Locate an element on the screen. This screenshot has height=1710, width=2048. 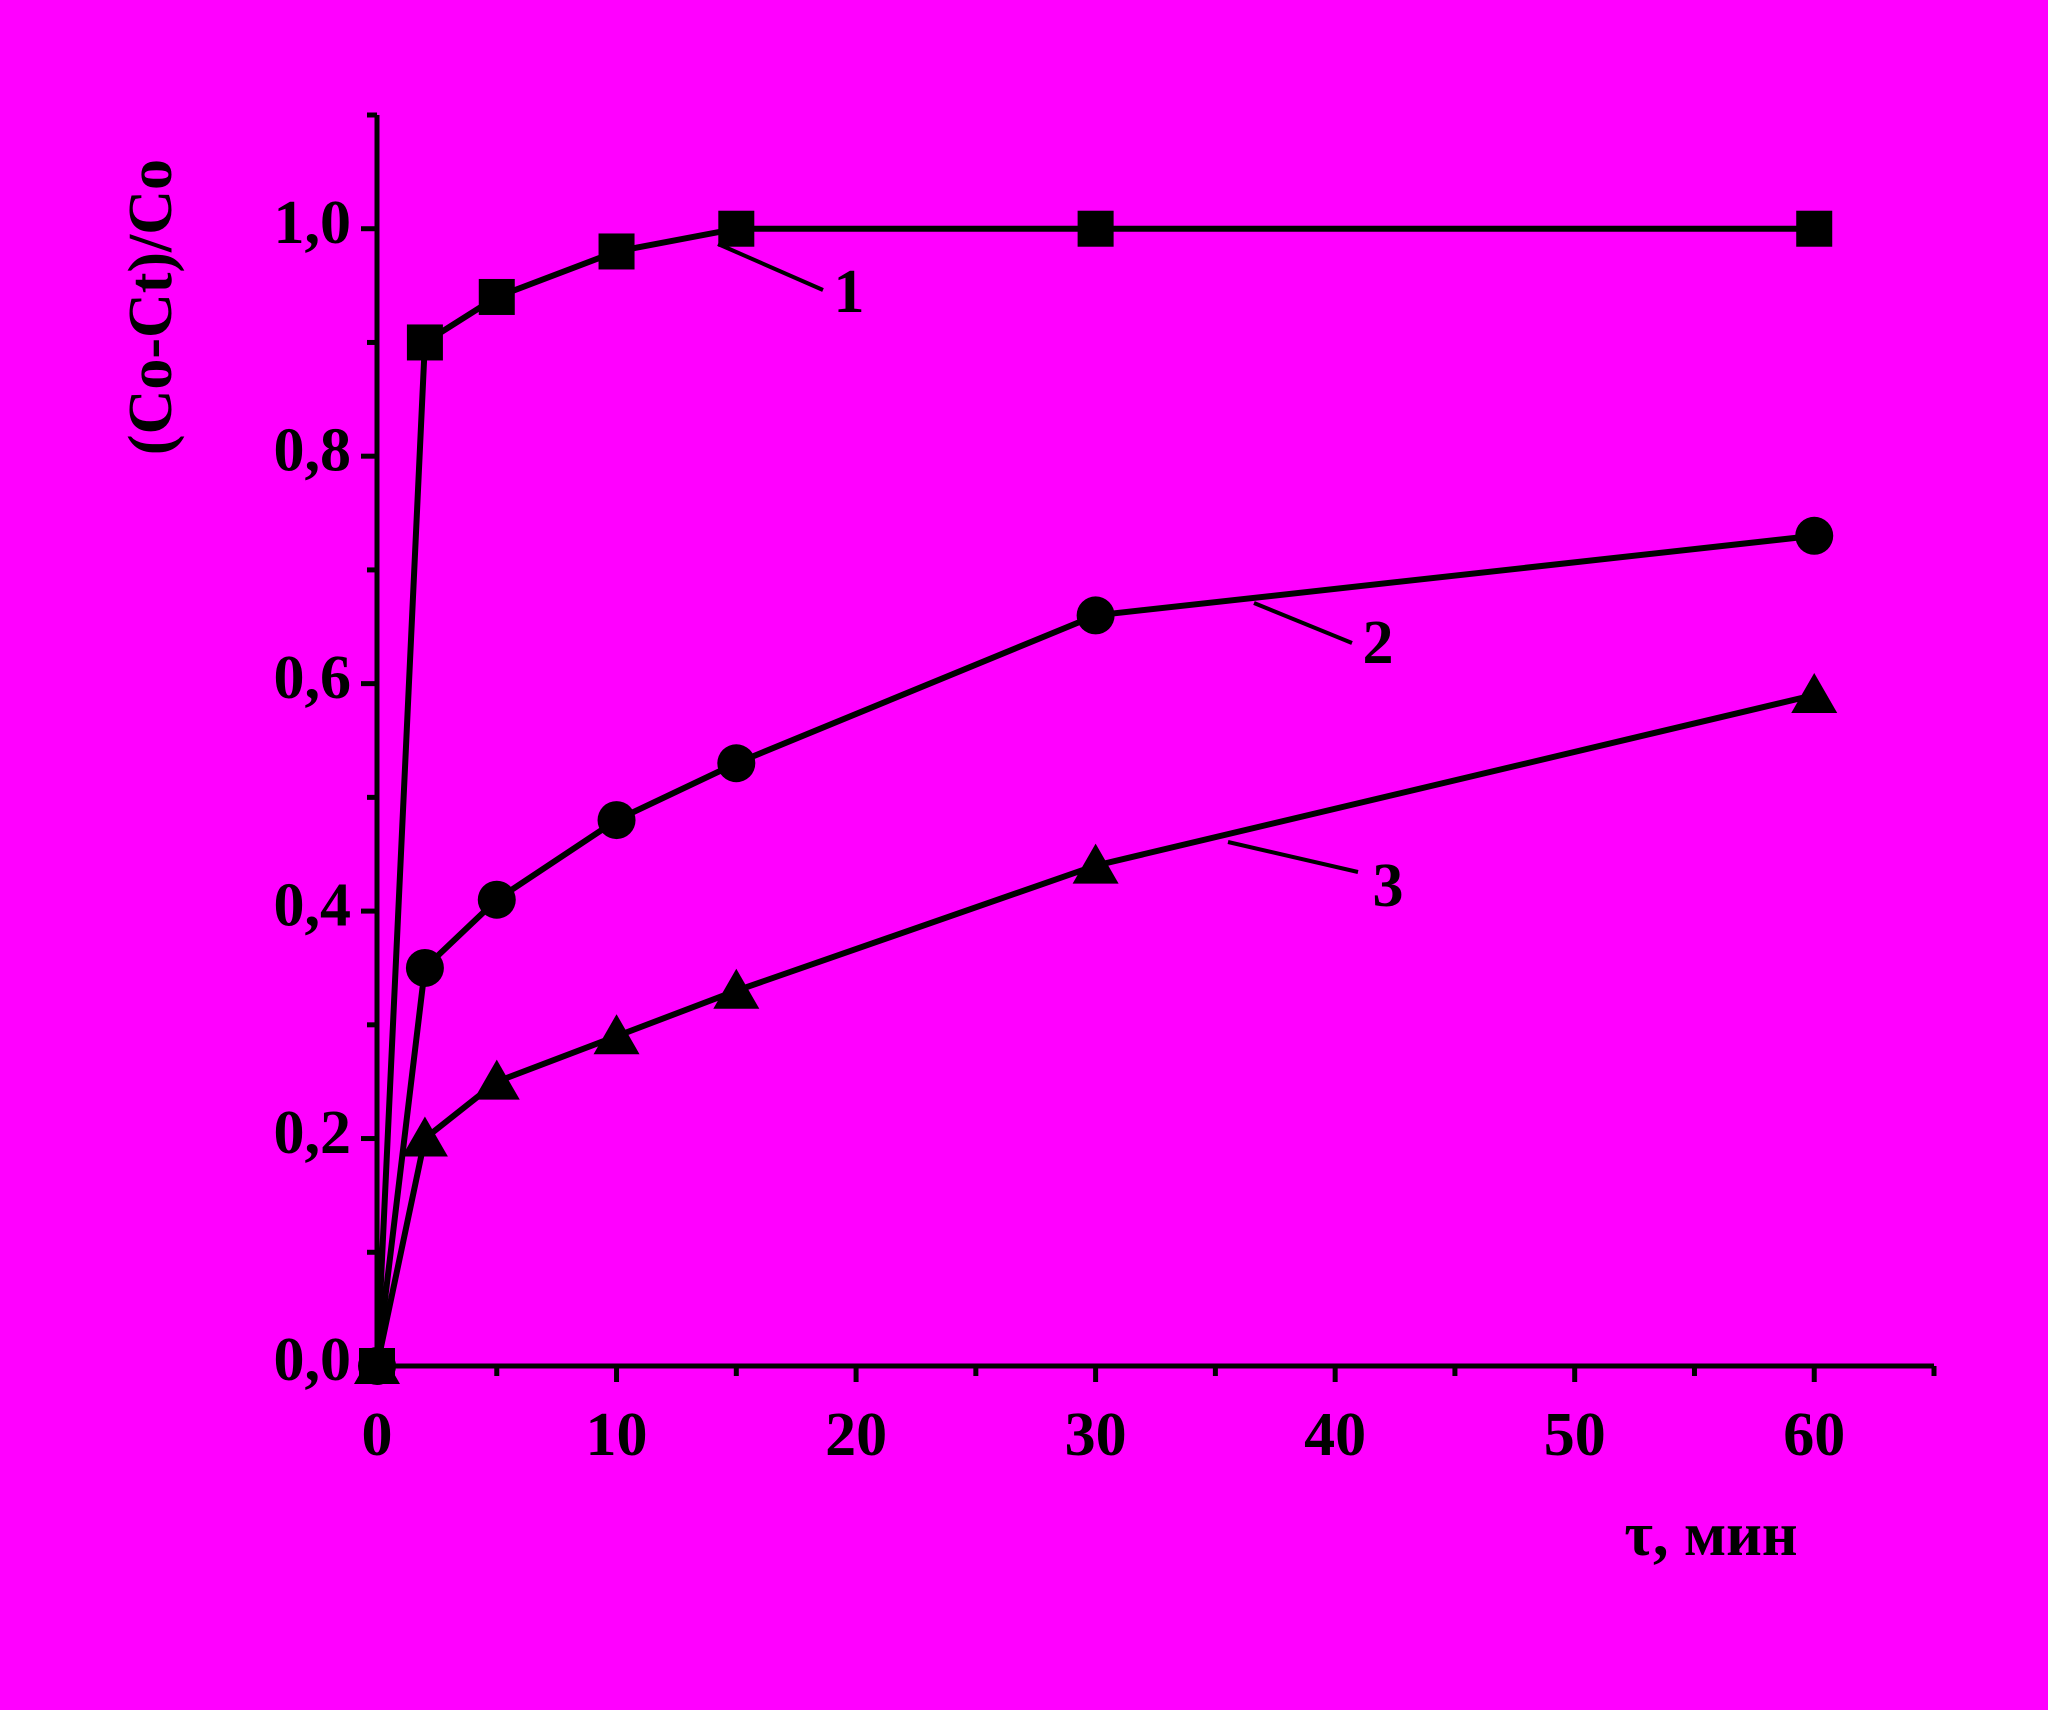
x-tick-label: 60 is located at coordinates (1814, 1435).